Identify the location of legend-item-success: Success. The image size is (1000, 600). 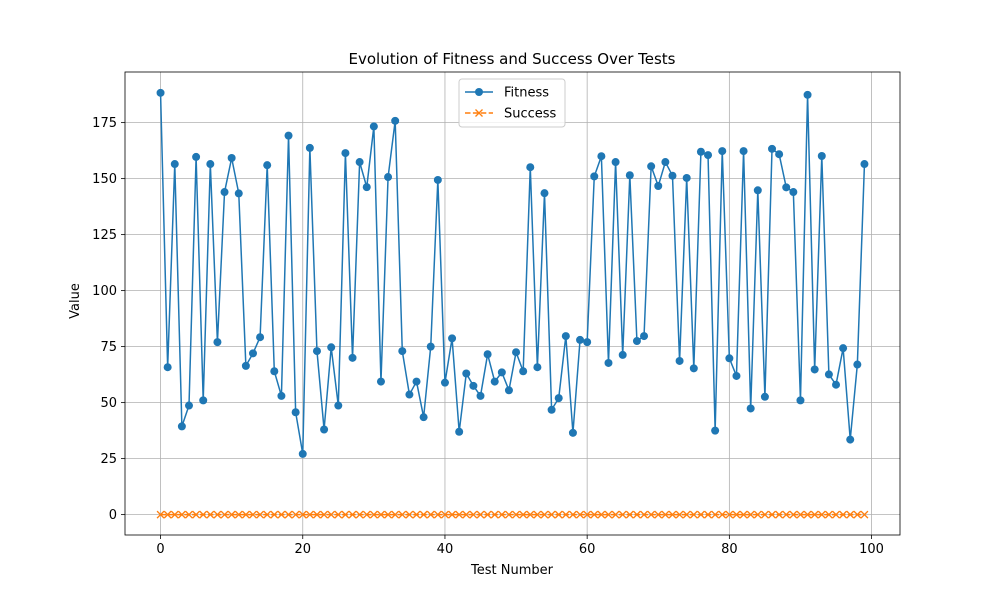
(511, 114).